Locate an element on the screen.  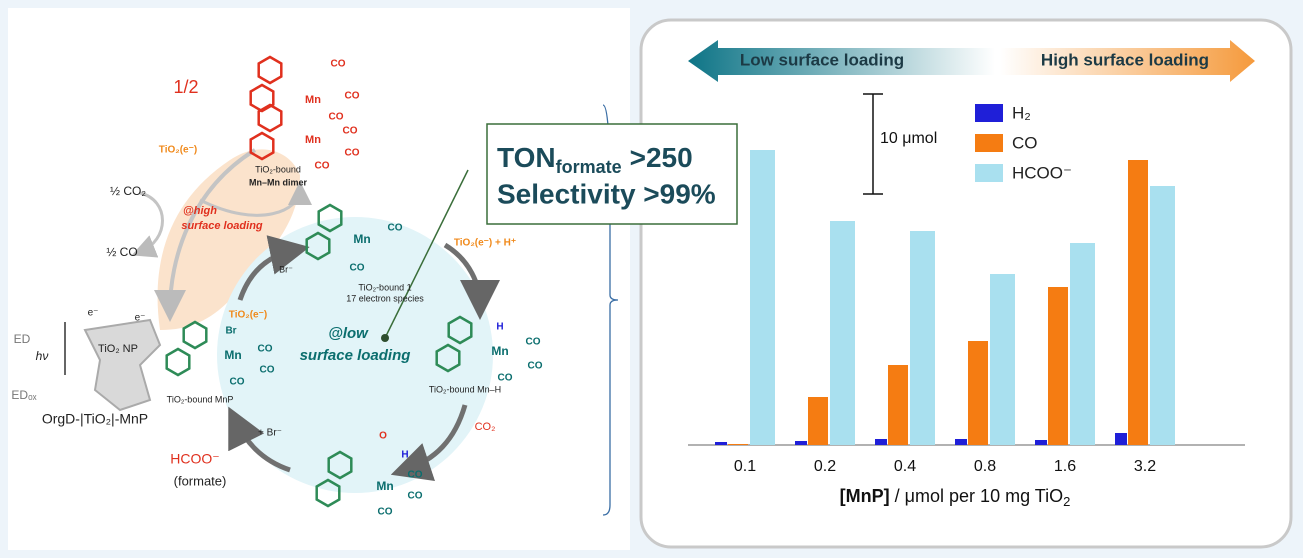
scheme-label: ED is located at coordinates (22, 339).